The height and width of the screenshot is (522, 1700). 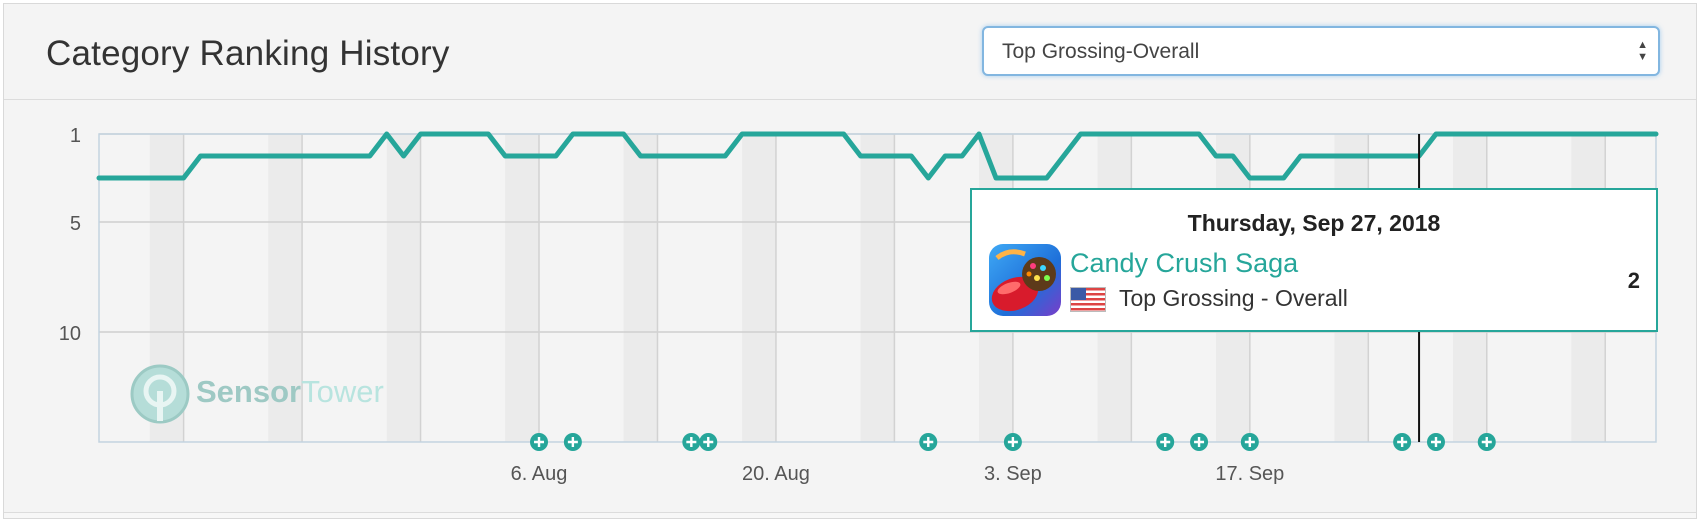 I want to click on tooltip-category: Top Grossing - Overall, so click(x=1233, y=298).